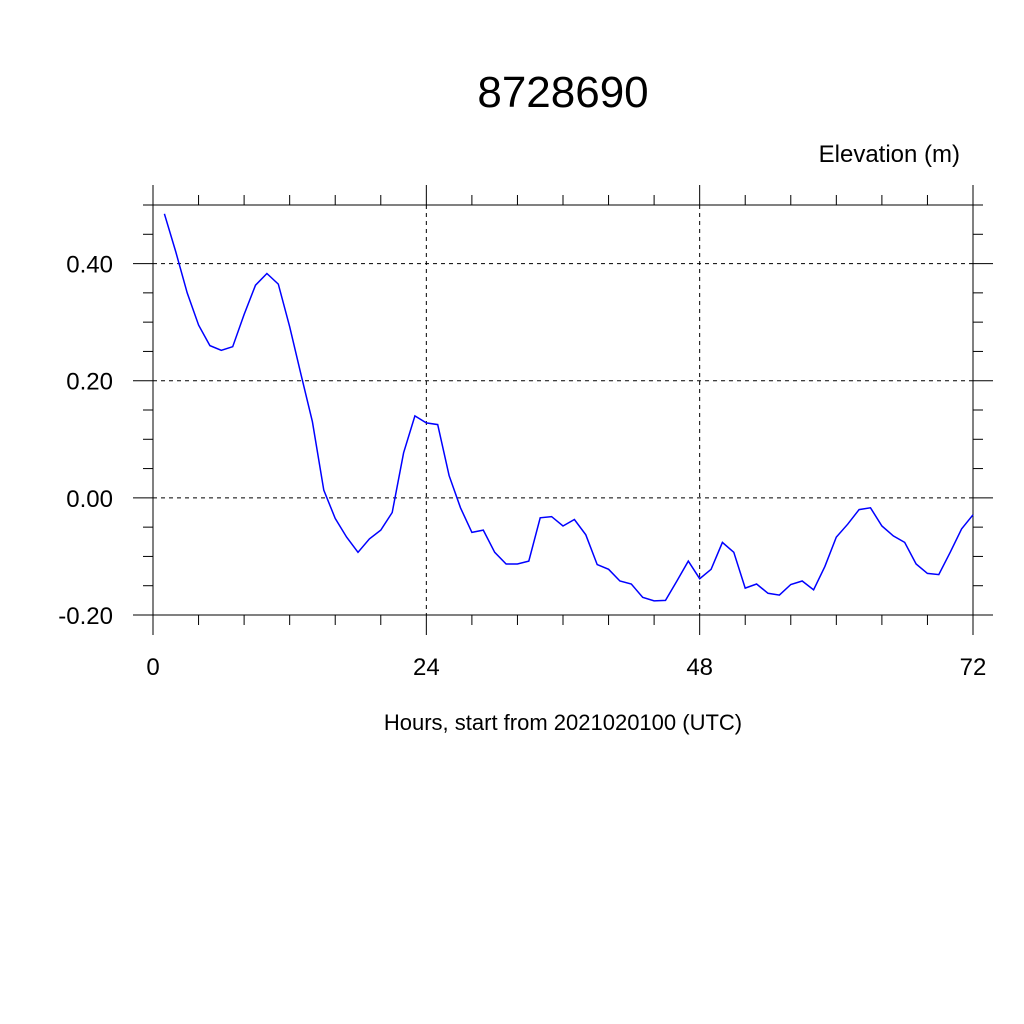 This screenshot has width=1024, height=1024. Describe the element at coordinates (699, 667) in the screenshot. I see `x-tick-label: 48` at that location.